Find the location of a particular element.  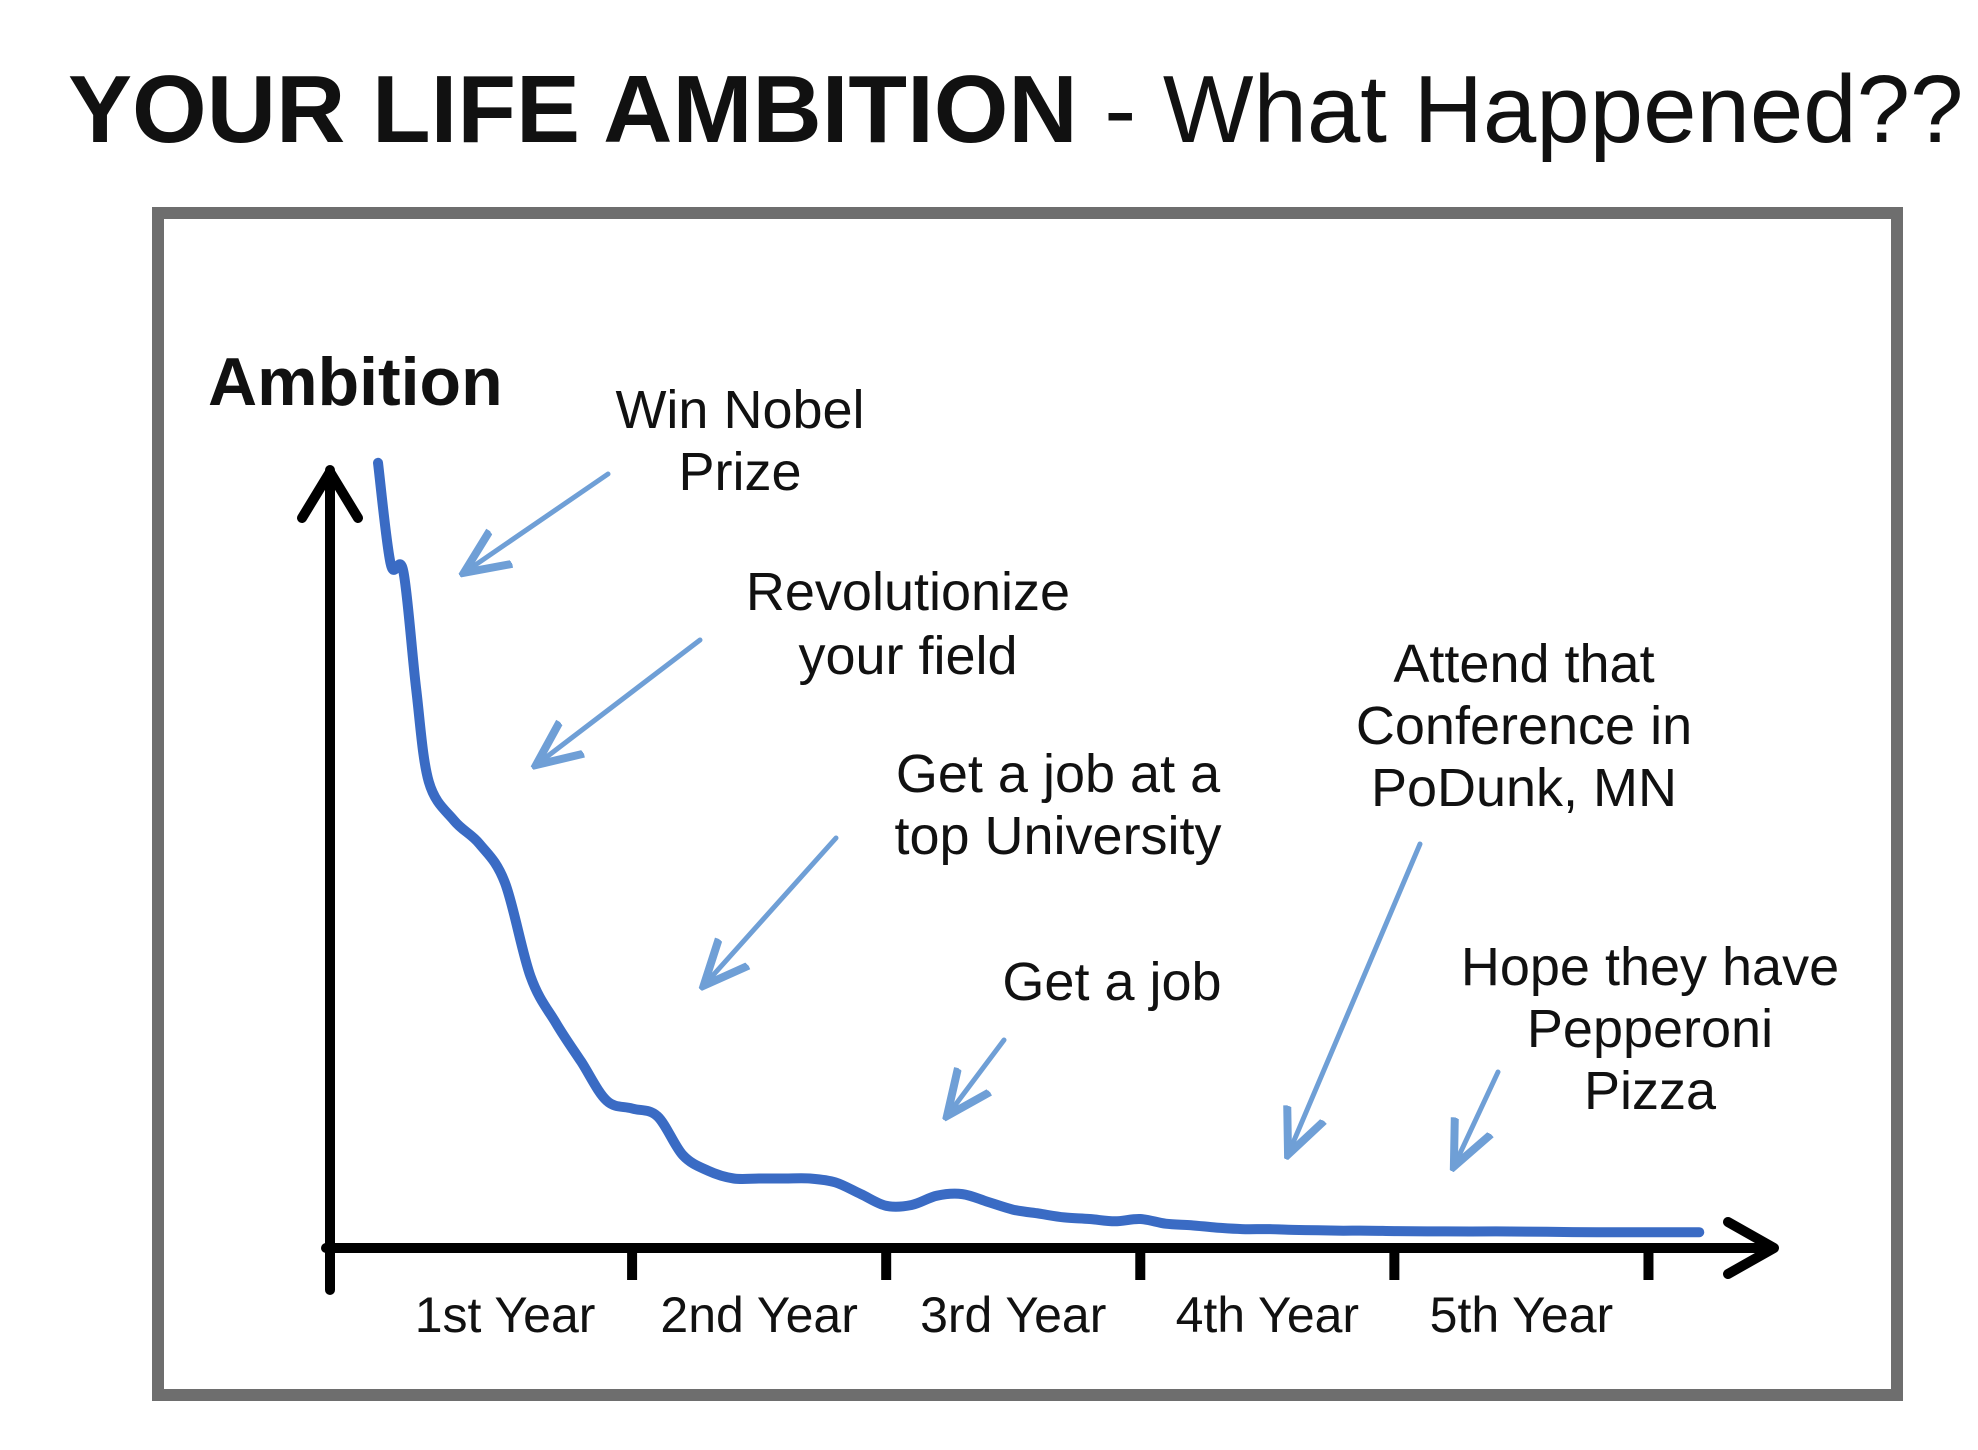

svg-text:YOUR LIFE AMBITION - Wha: YOUR LIFE AMBITION - What Happened?? is located at coordinates (1015, 109).